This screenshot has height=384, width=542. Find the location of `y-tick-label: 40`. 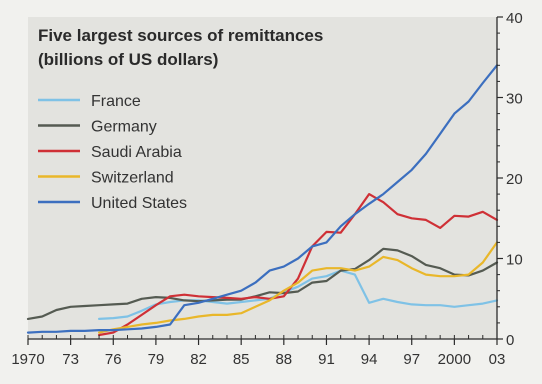

y-tick-label: 40 is located at coordinates (514, 18).